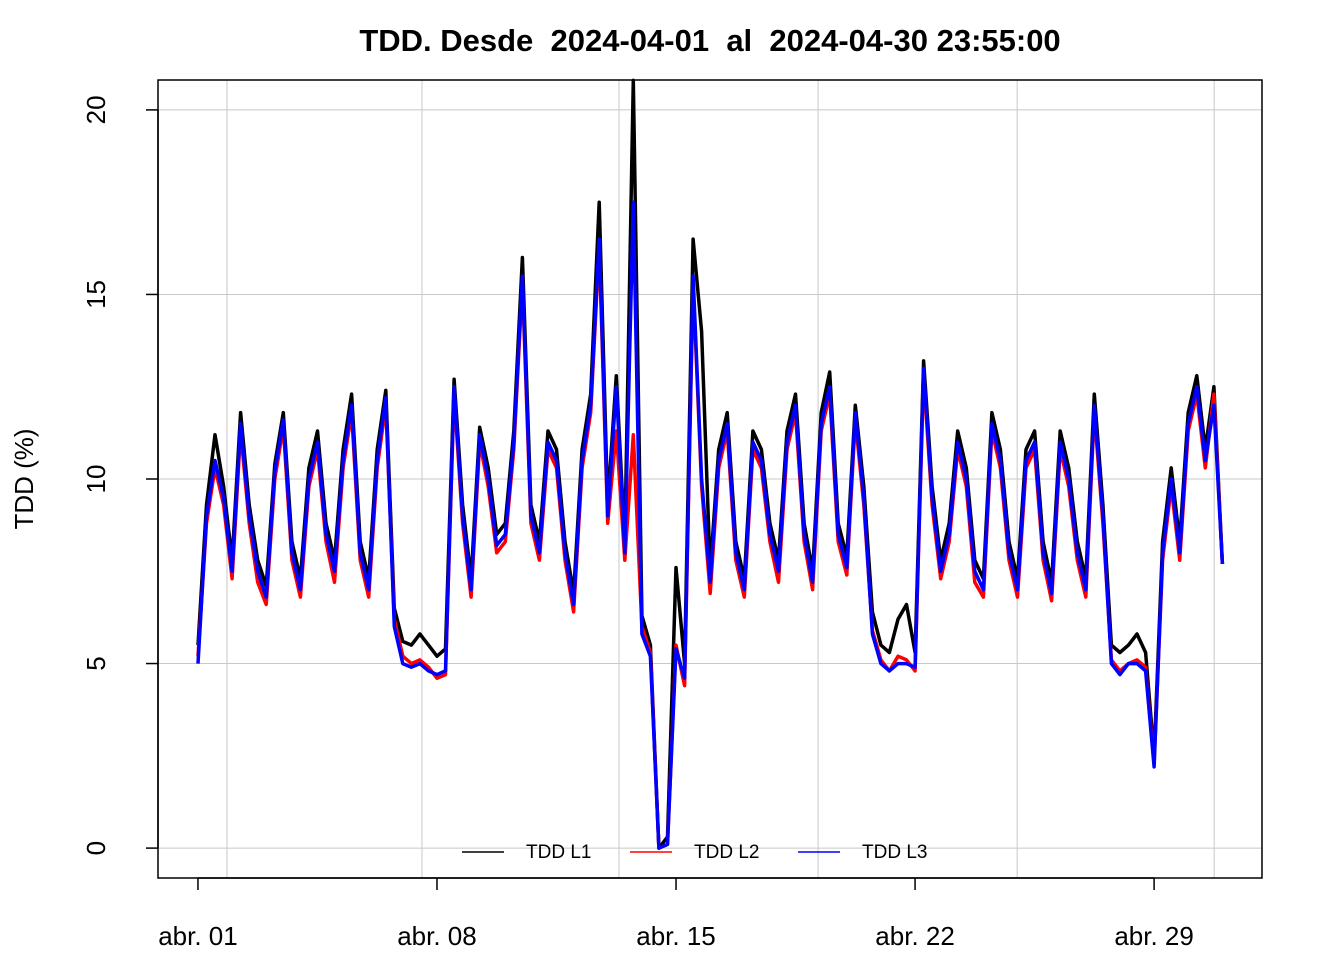 Image resolution: width=1344 pixels, height=960 pixels. What do you see at coordinates (96, 109) in the screenshot?
I see `y-tick-label: 20` at bounding box center [96, 109].